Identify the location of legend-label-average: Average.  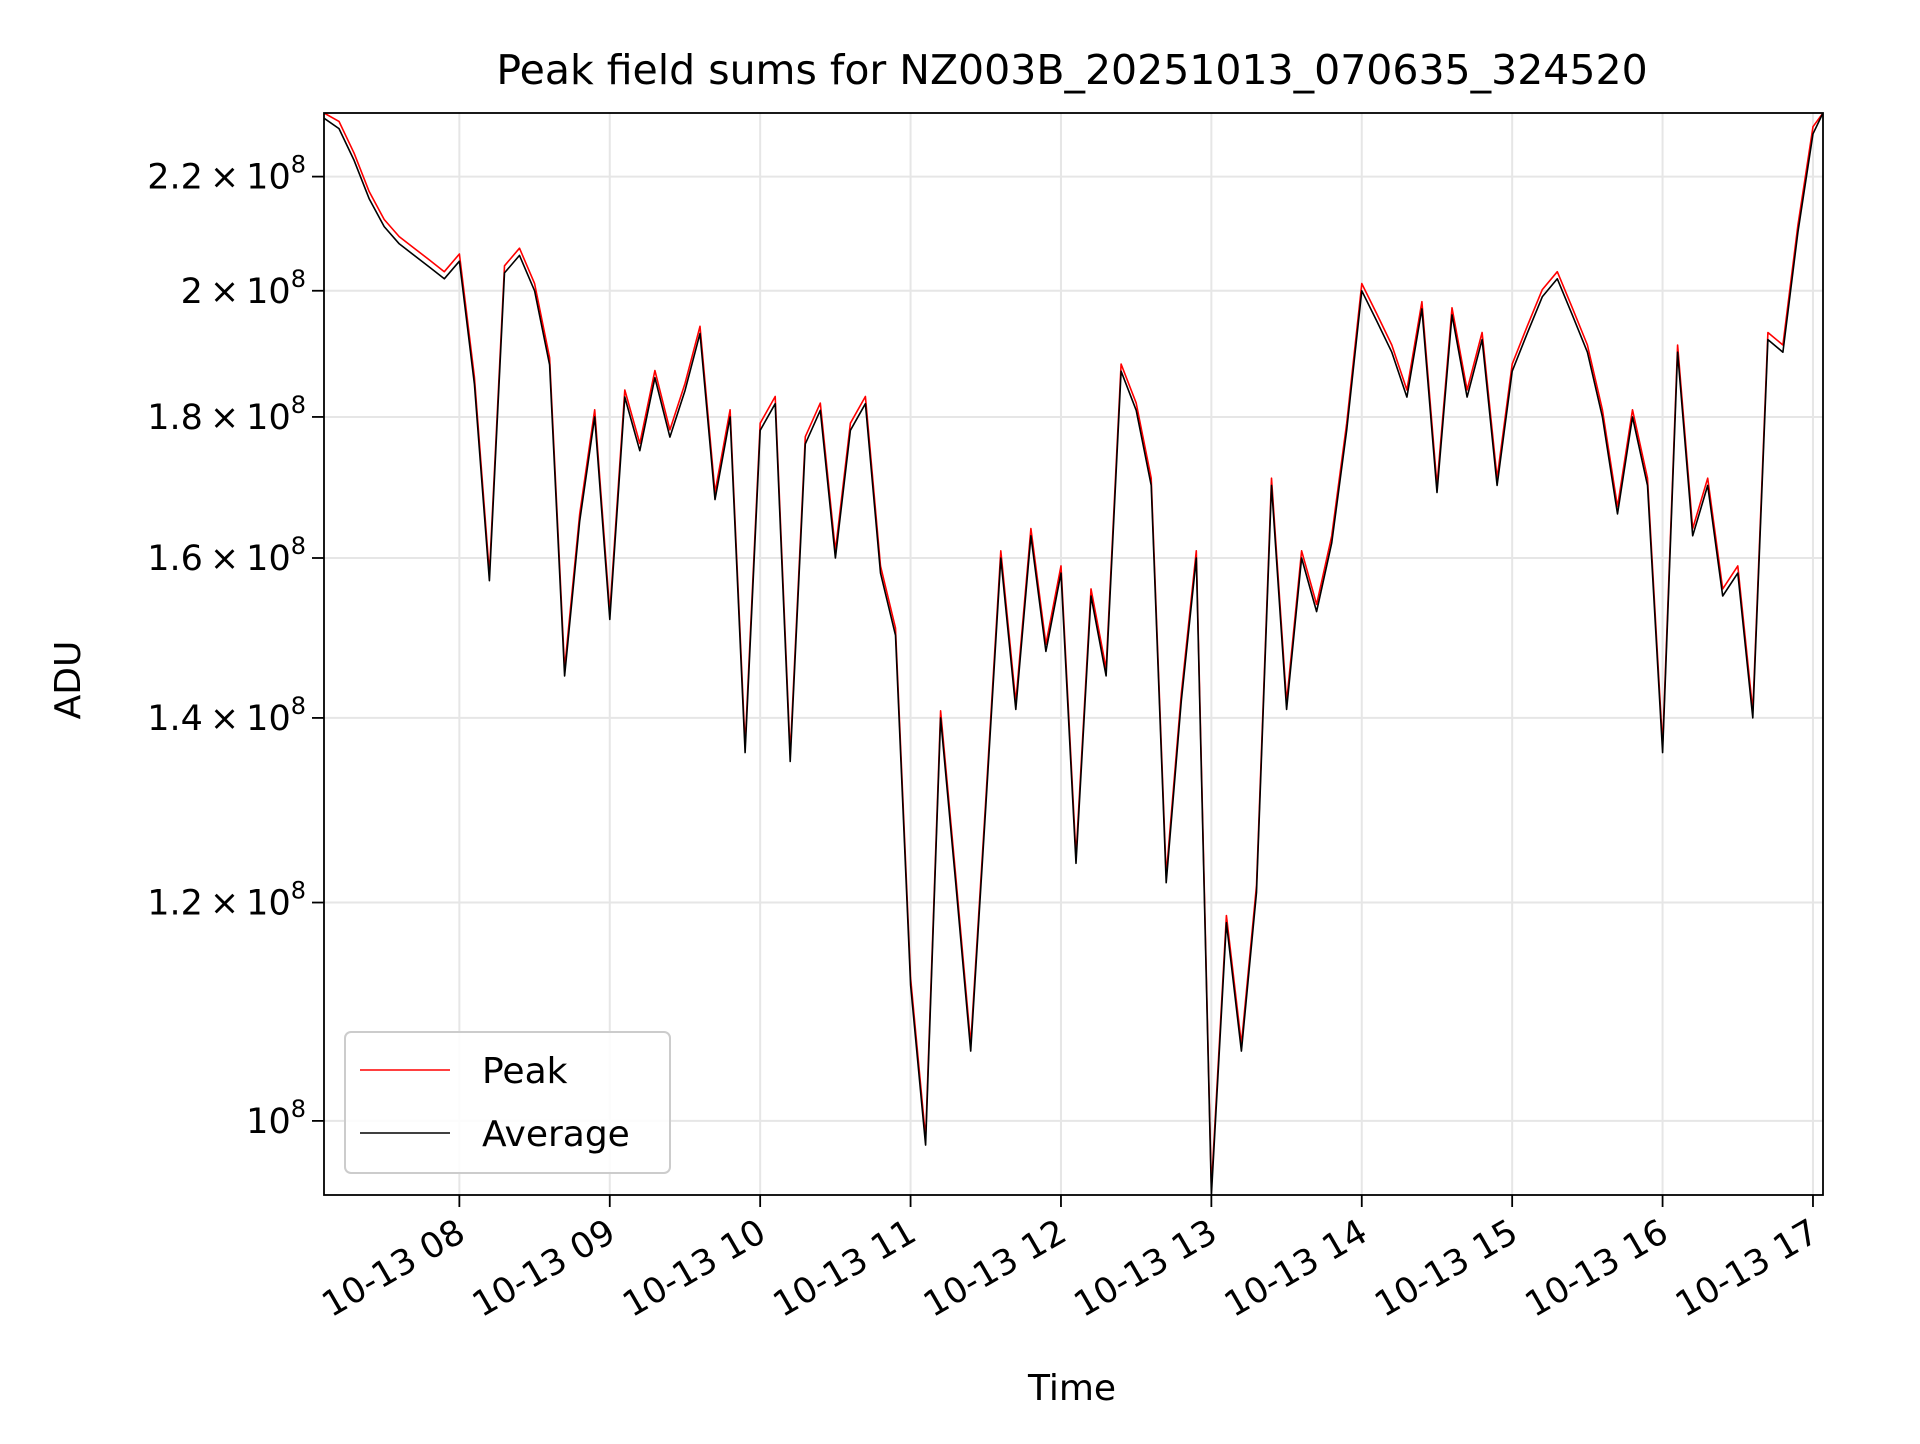
(556, 1134).